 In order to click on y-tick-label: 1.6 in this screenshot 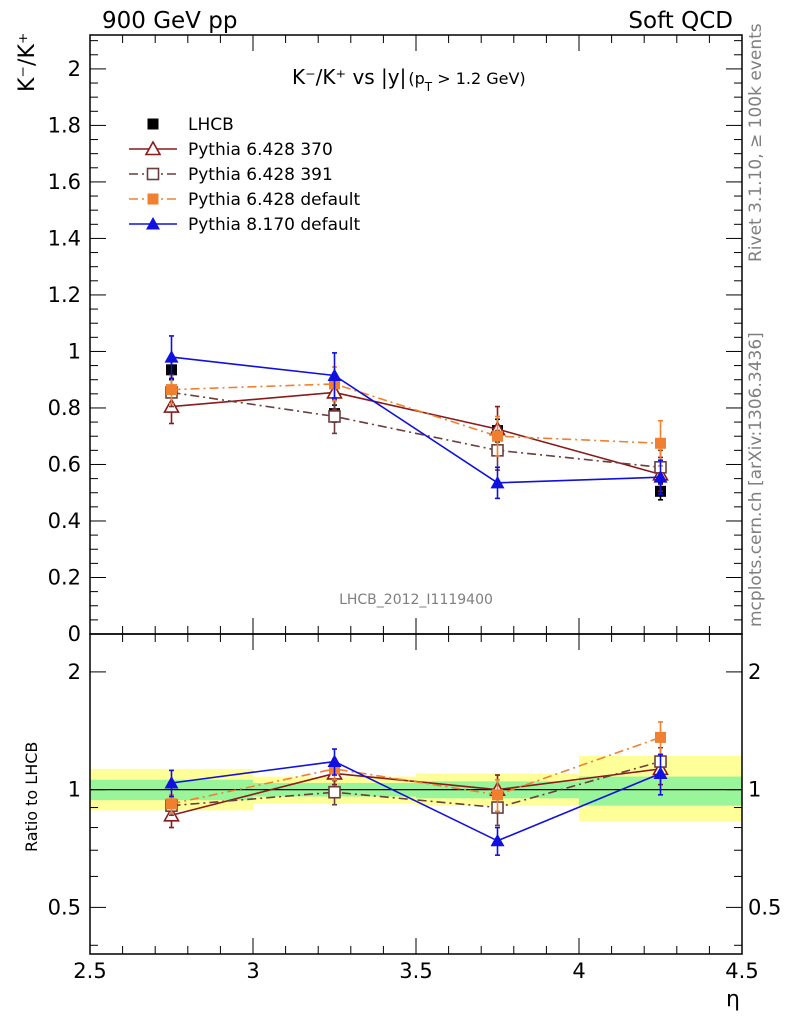, I will do `click(64, 182)`.